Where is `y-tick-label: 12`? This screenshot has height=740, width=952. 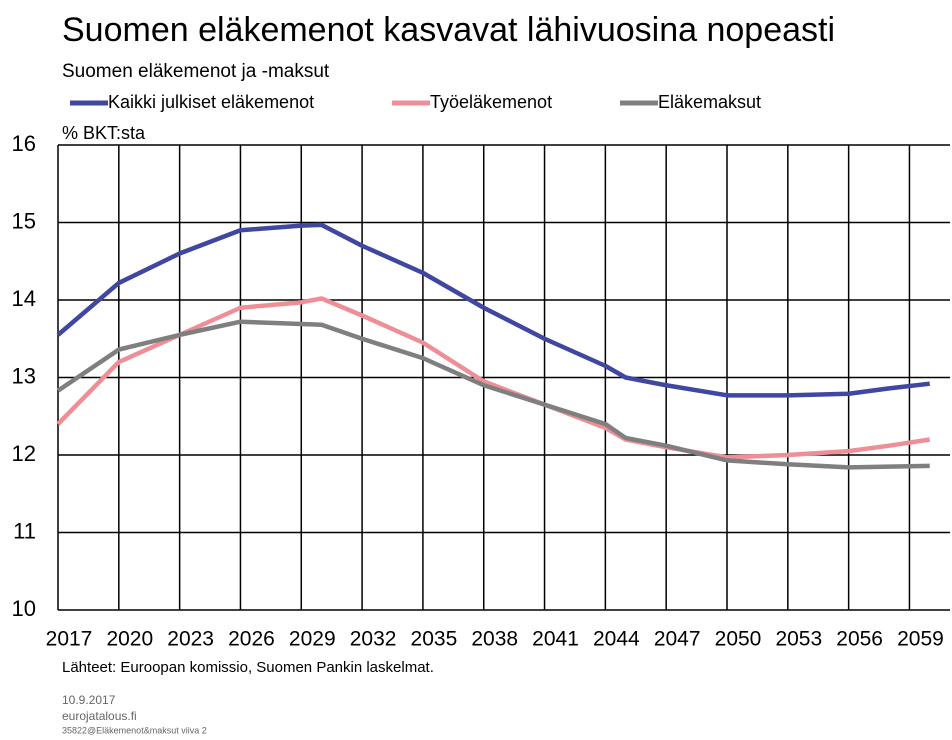 y-tick-label: 12 is located at coordinates (24, 453).